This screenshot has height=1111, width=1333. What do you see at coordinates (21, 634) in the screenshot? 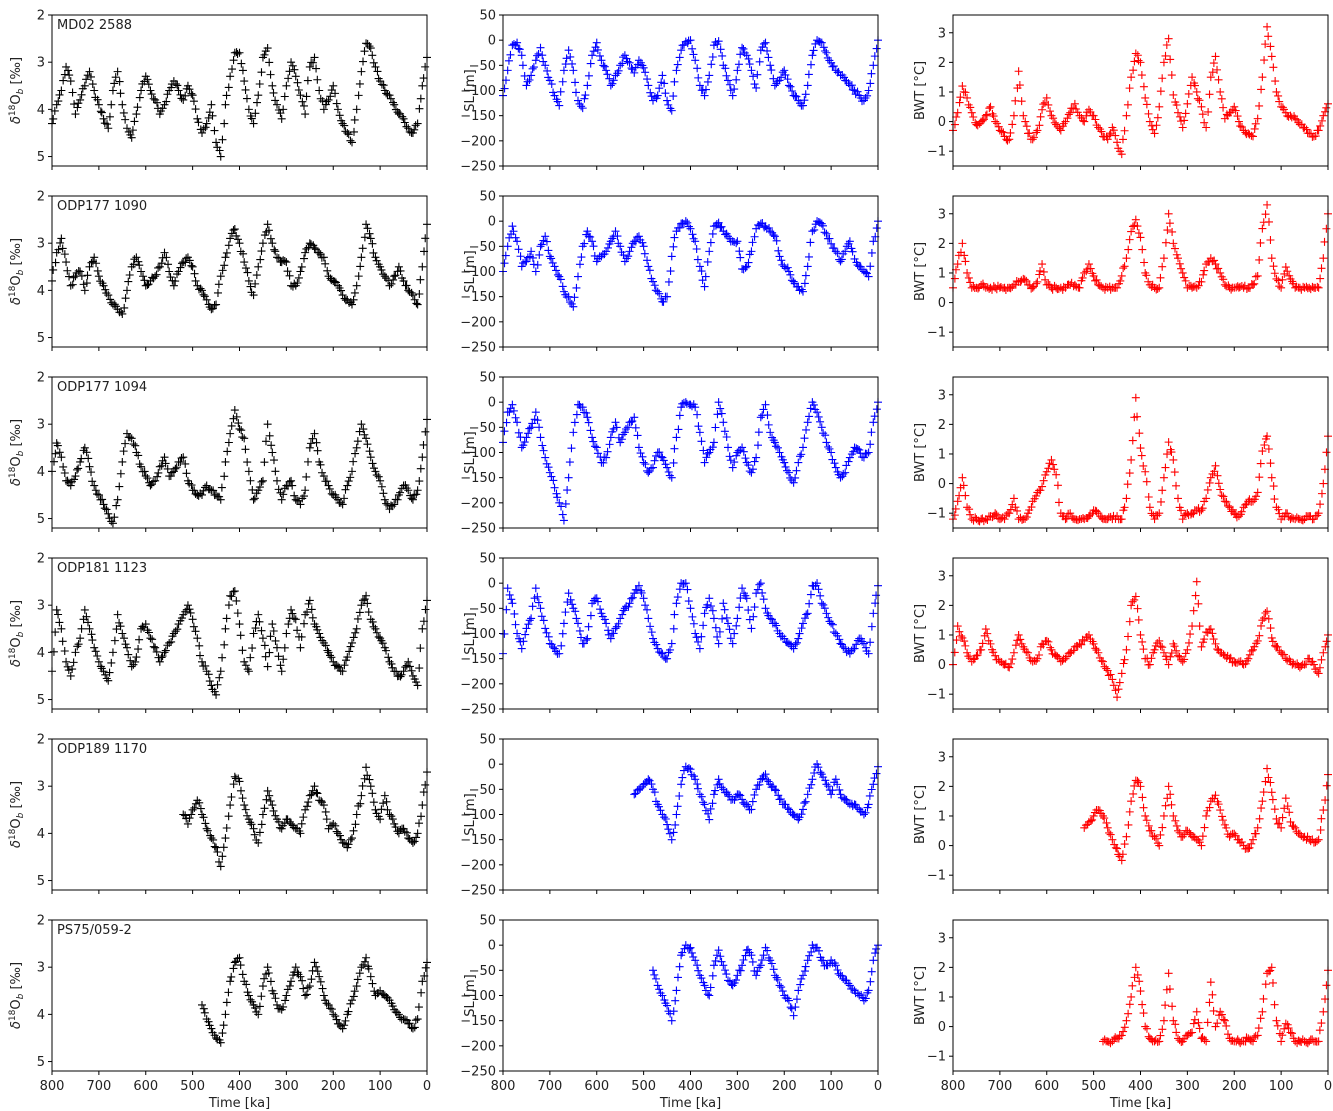
I see `y-axis-label-part: b` at bounding box center [21, 634].